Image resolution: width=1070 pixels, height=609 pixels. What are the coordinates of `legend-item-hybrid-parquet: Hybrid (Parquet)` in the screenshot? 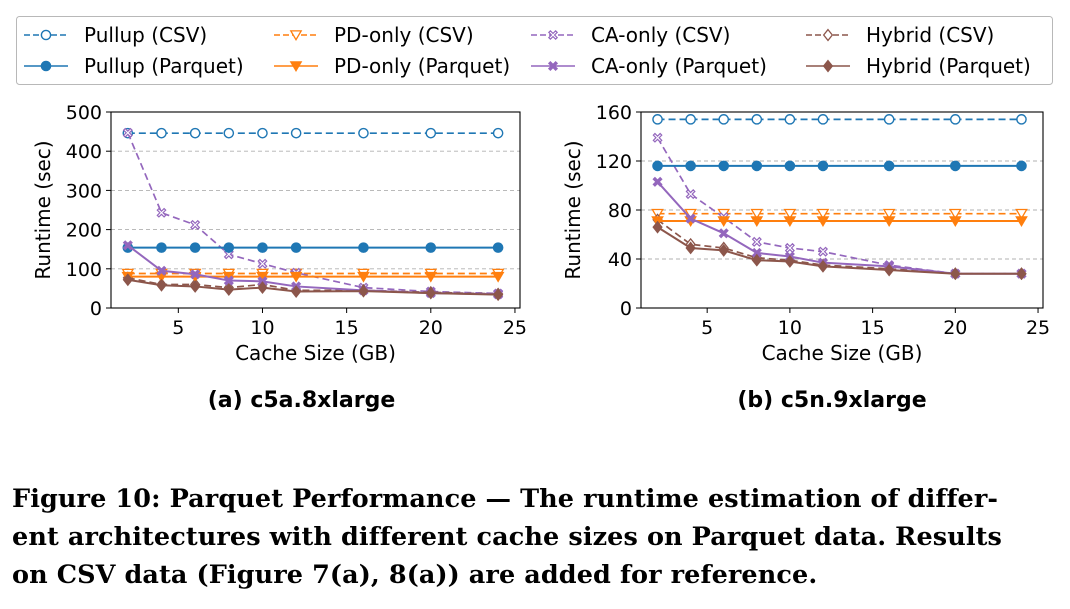 It's located at (918, 66).